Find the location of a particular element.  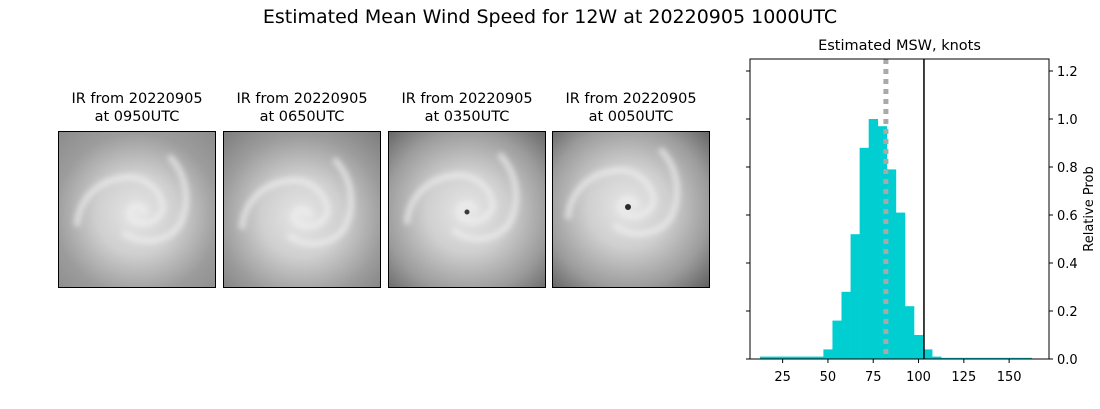

ir-panel-4: IR from 20220905 at 0050UTC is located at coordinates (631, 189).